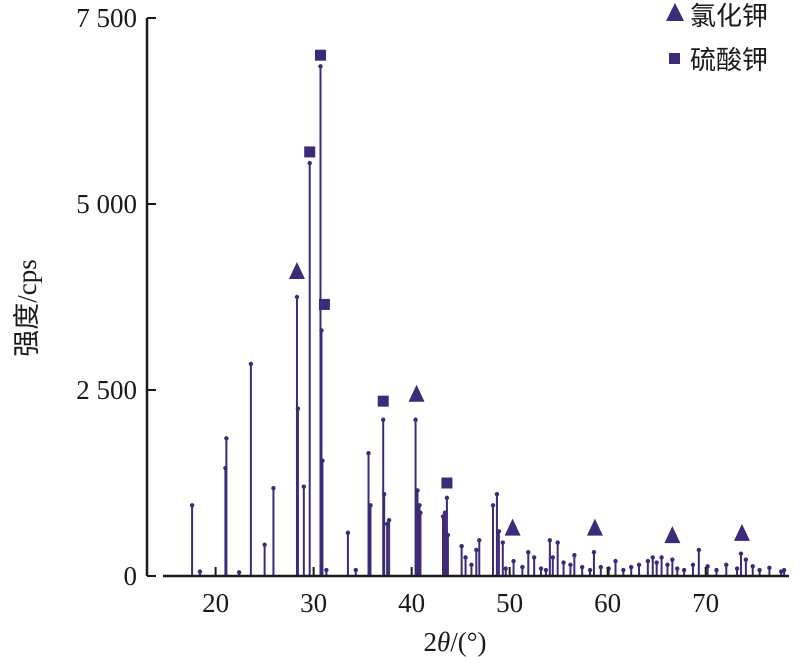 Image resolution: width=800 pixels, height=666 pixels. What do you see at coordinates (27, 308) in the screenshot?
I see `y-axis-title: 强度/cps` at bounding box center [27, 308].